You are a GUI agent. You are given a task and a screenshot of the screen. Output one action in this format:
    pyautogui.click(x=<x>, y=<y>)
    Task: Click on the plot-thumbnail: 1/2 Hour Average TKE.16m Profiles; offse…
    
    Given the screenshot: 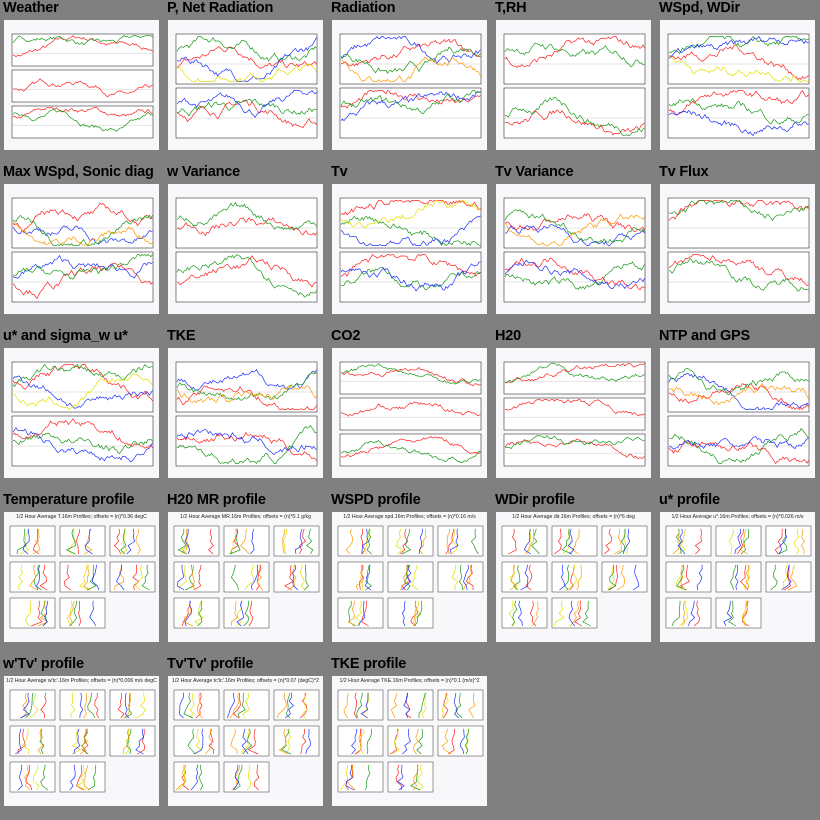 What is the action you would take?
    pyautogui.click(x=409, y=741)
    